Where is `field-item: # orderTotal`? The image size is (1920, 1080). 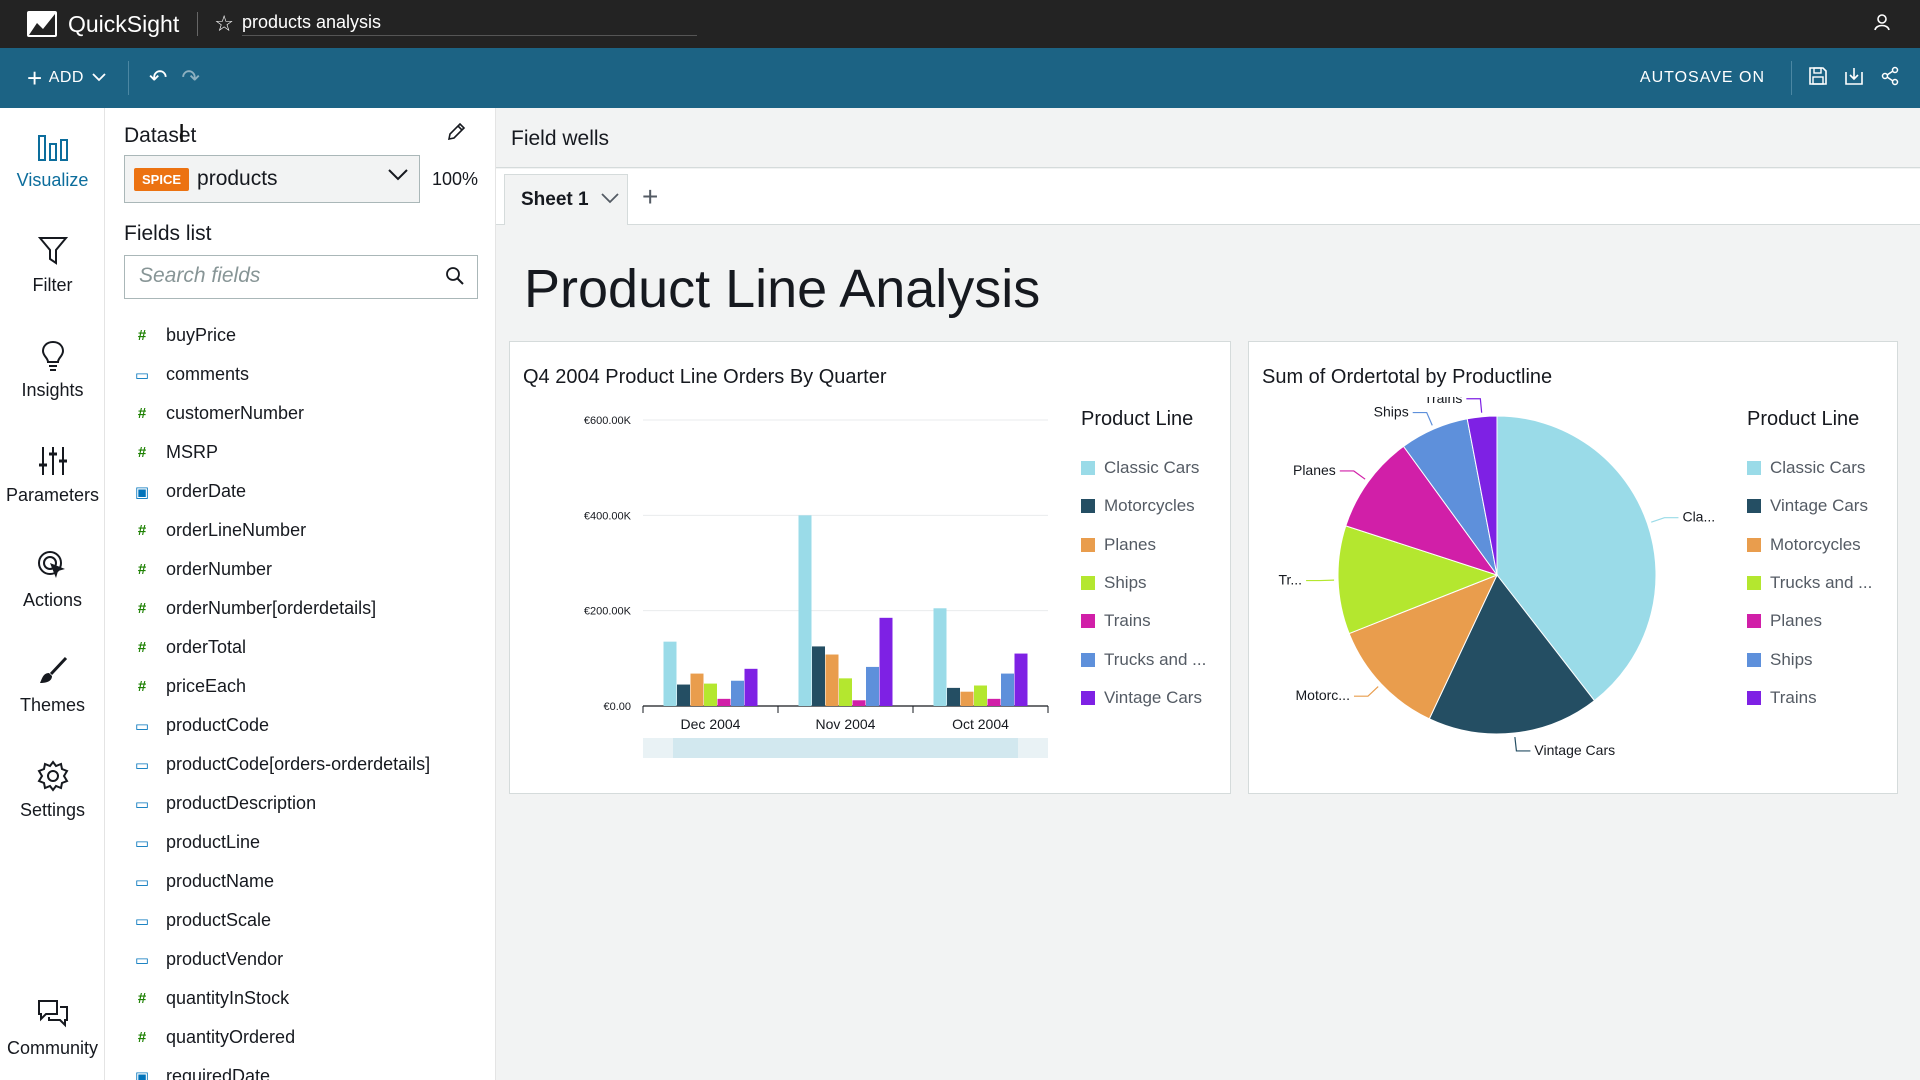 field-item: # orderTotal is located at coordinates (300, 647).